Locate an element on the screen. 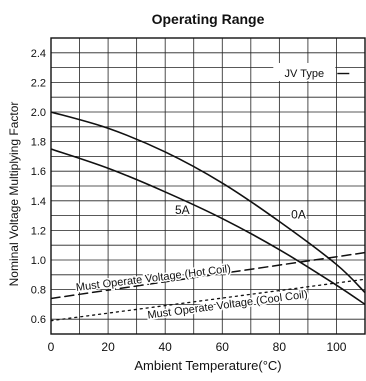  x-tick-label: 100 is located at coordinates (336, 347).